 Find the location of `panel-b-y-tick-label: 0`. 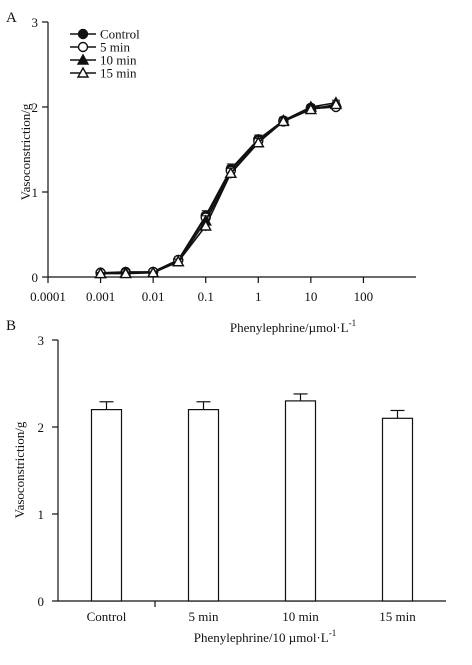

panel-b-y-tick-label: 0 is located at coordinates (41, 601).